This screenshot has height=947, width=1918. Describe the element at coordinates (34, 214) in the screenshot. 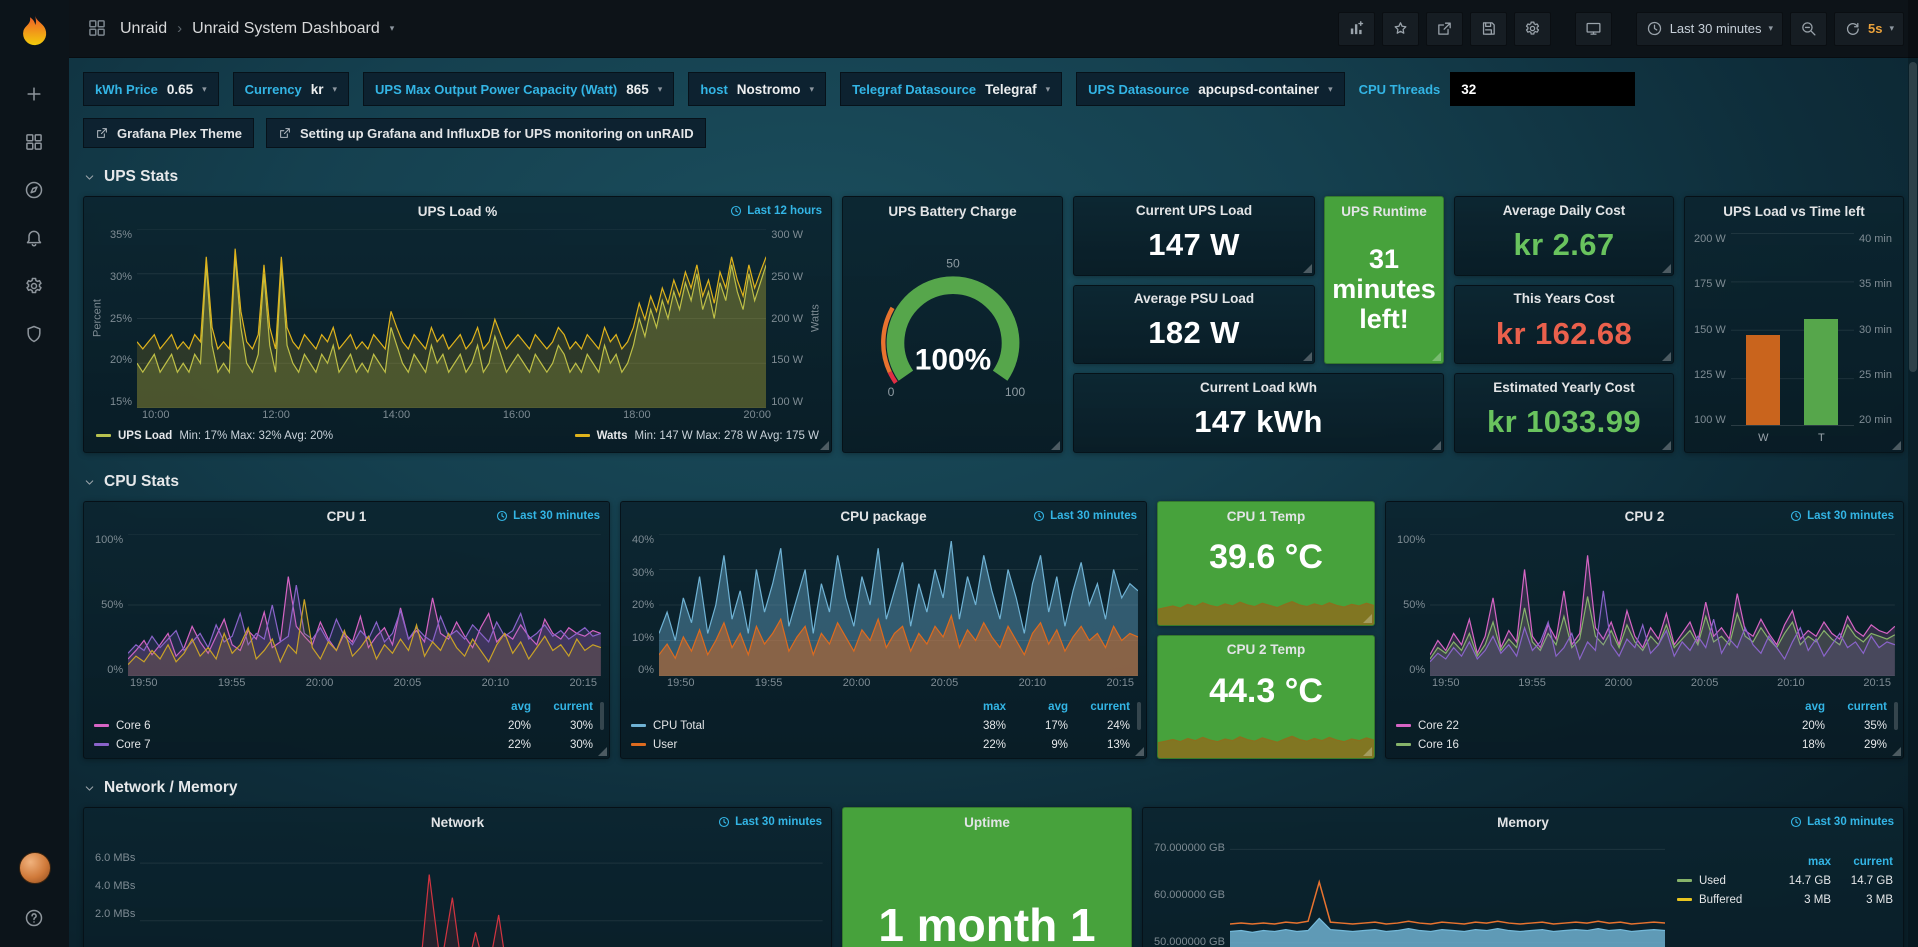

I see `sidebar-nav` at that location.